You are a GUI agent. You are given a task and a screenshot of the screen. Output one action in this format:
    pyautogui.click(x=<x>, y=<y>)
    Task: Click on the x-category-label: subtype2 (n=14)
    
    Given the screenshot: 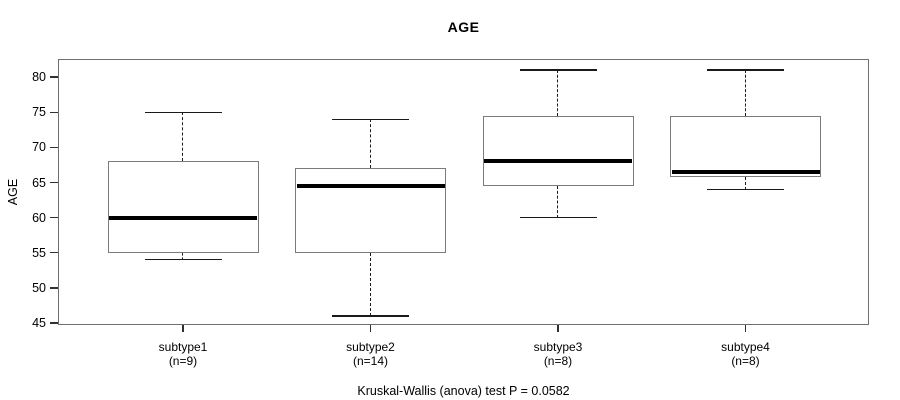 What is the action you would take?
    pyautogui.click(x=371, y=354)
    